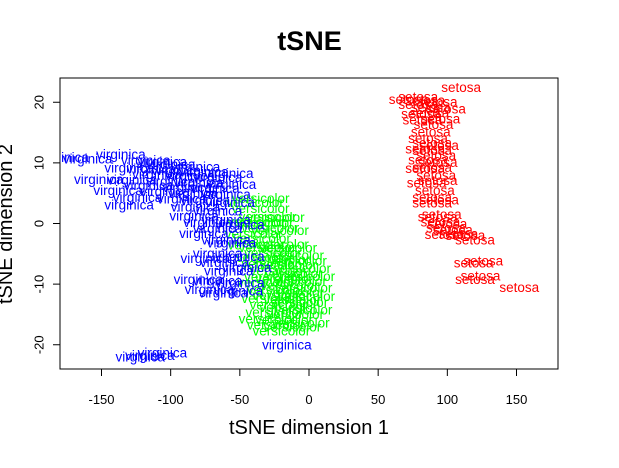 The width and height of the screenshot is (619, 468). Describe the element at coordinates (38, 223) in the screenshot. I see `y-tick-label: 0` at that location.